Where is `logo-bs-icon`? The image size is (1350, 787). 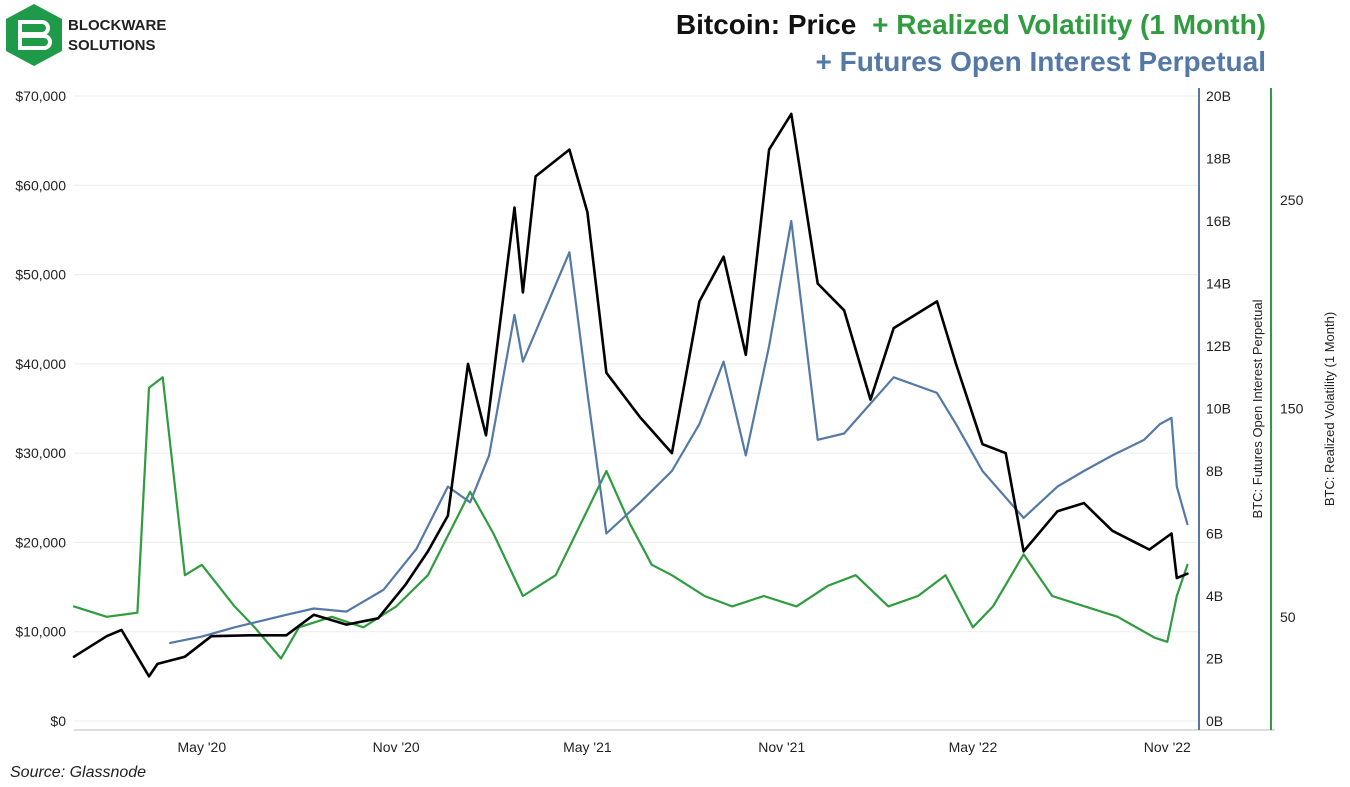
logo-bs-icon is located at coordinates (35, 35).